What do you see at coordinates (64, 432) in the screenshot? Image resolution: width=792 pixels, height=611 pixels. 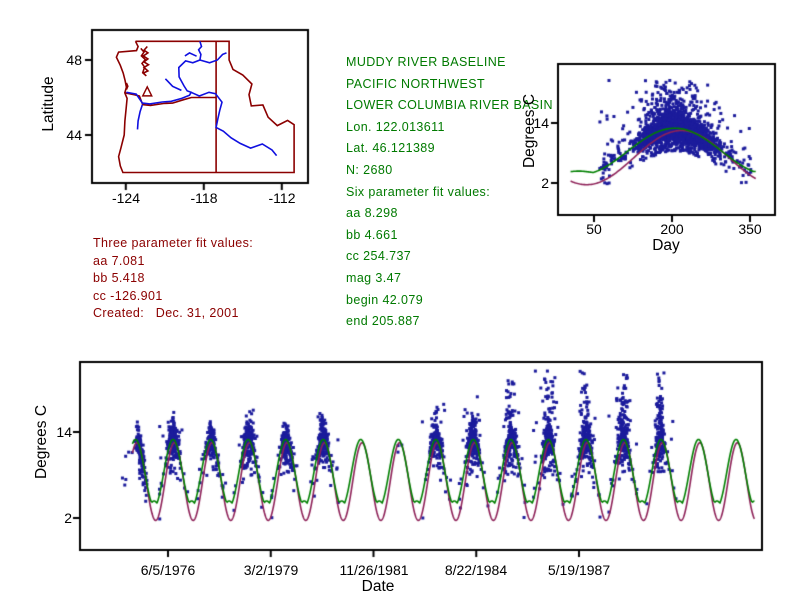 I see `ts-plot-y-tick-14: 14` at bounding box center [64, 432].